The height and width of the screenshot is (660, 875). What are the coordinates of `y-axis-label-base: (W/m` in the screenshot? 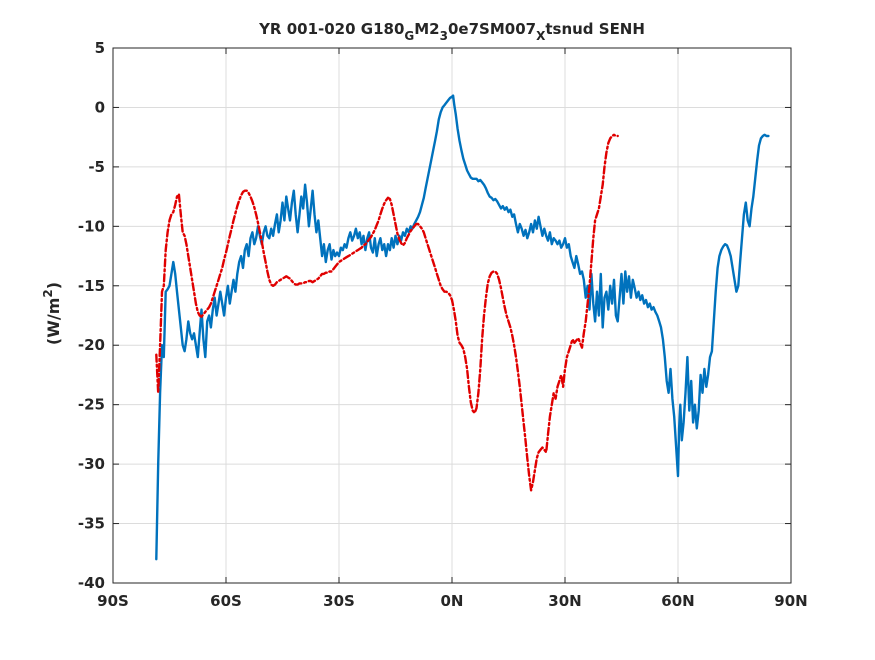 It's located at (53, 321).